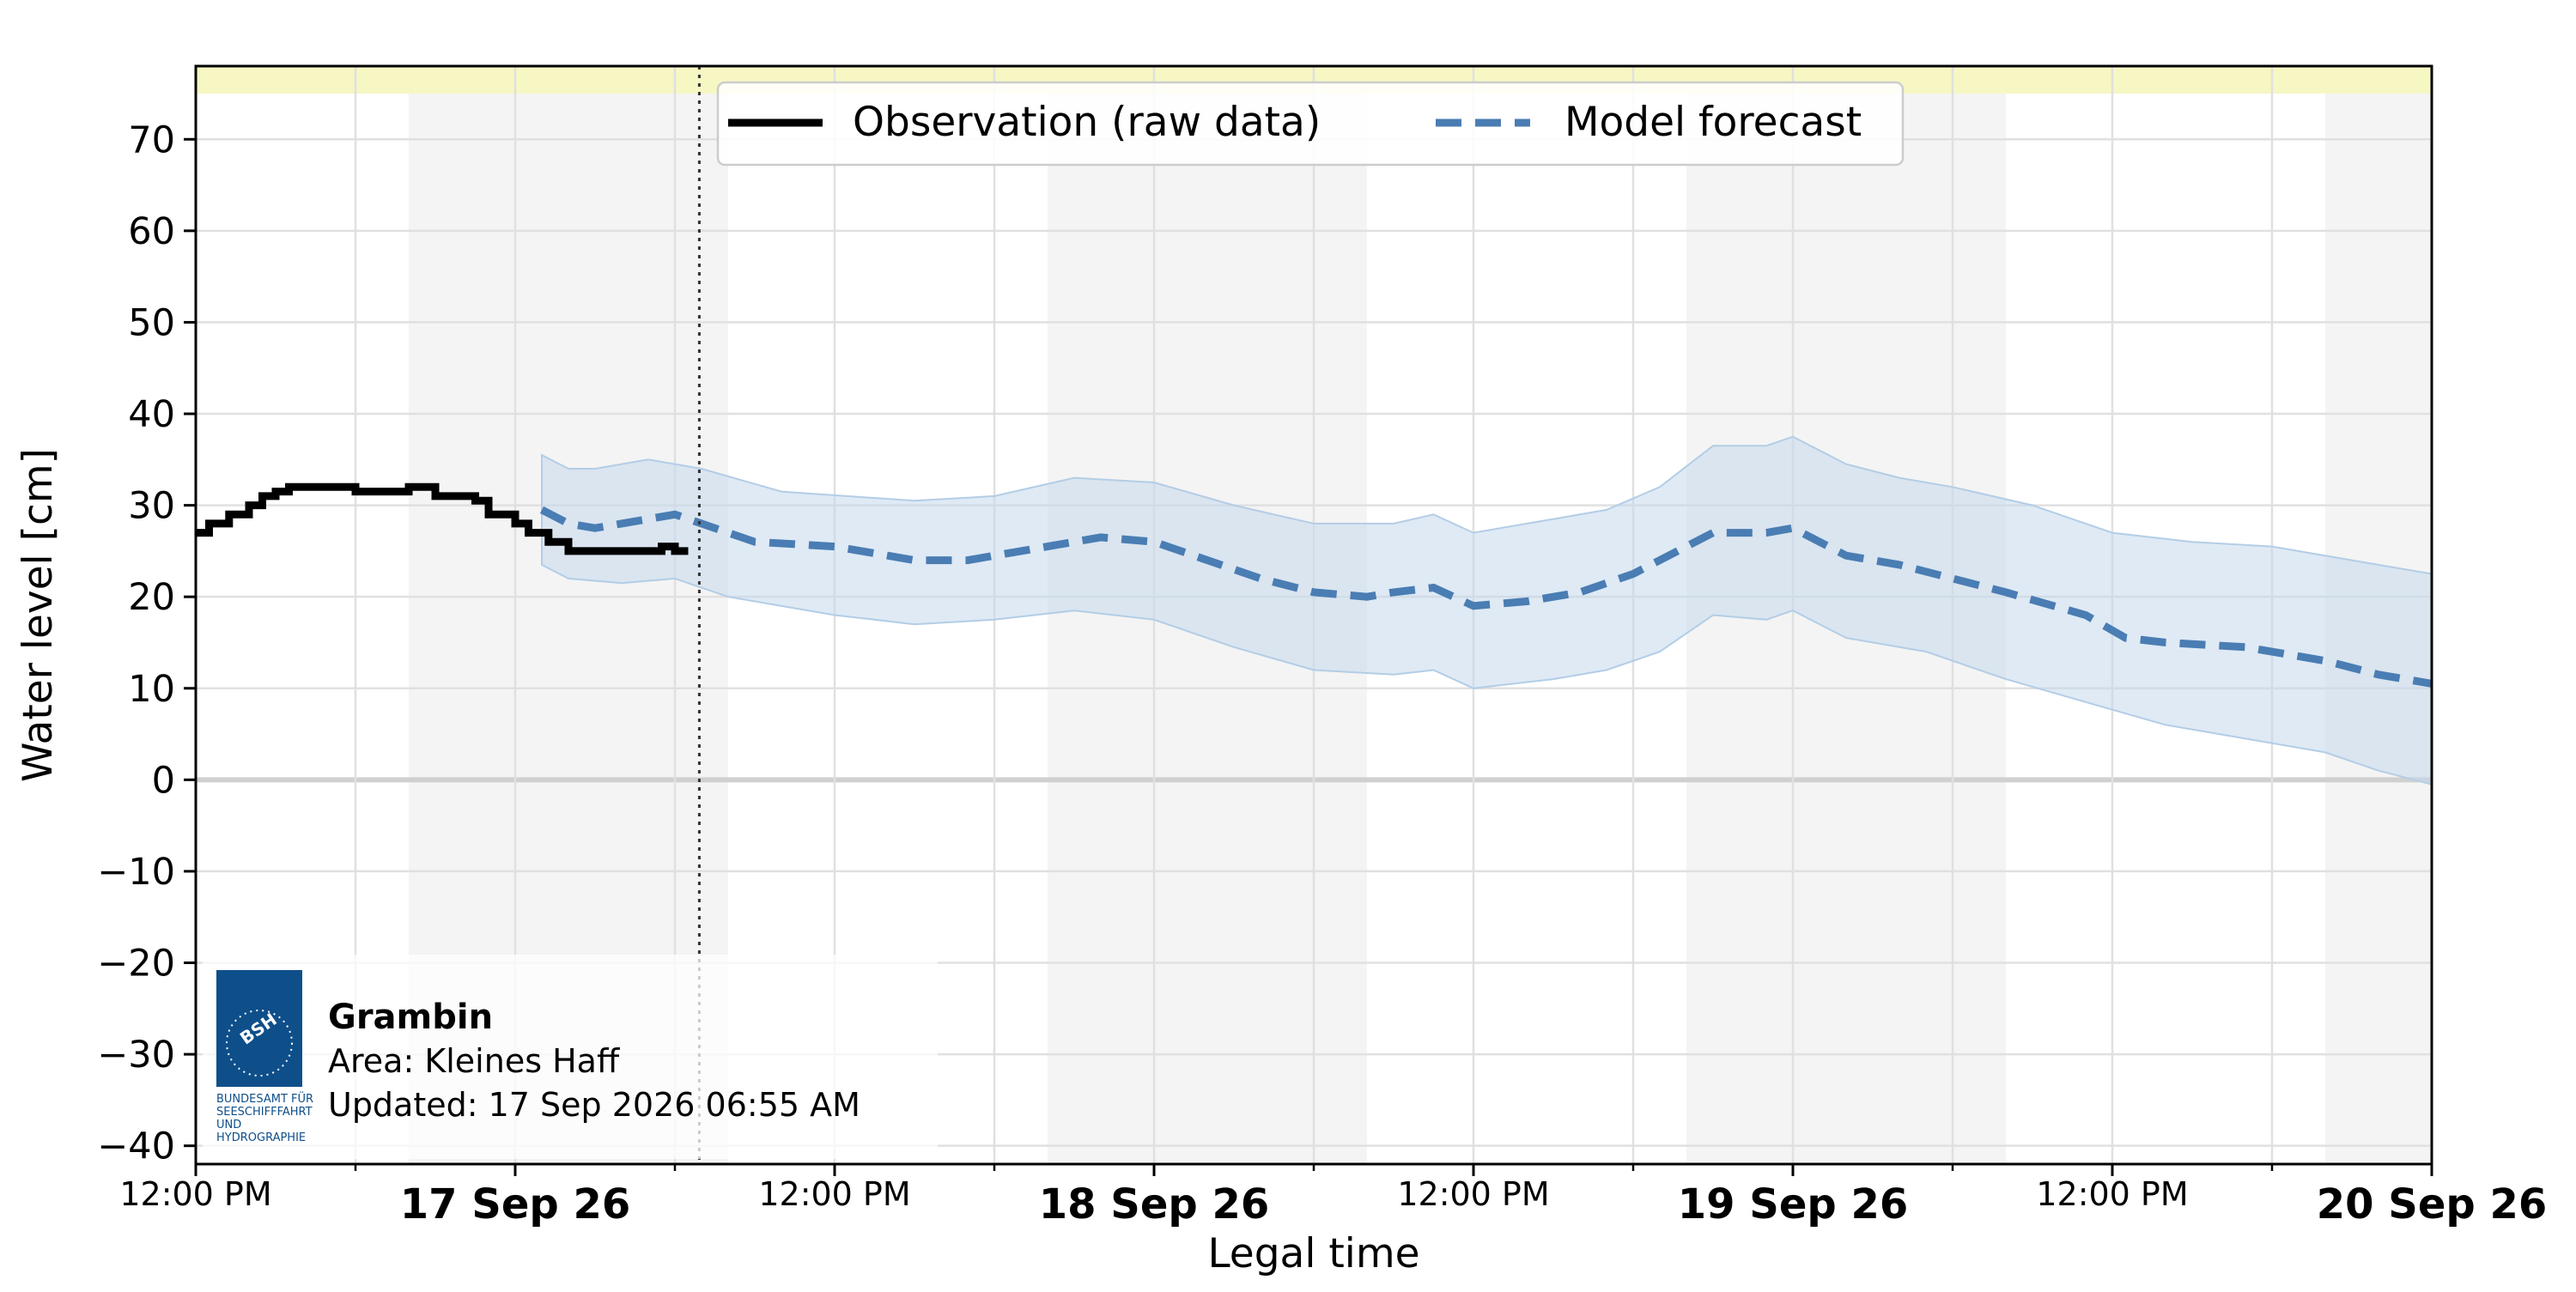 The height and width of the screenshot is (1292, 2576). What do you see at coordinates (164, 780) in the screenshot?
I see `y-tick-label: 0` at bounding box center [164, 780].